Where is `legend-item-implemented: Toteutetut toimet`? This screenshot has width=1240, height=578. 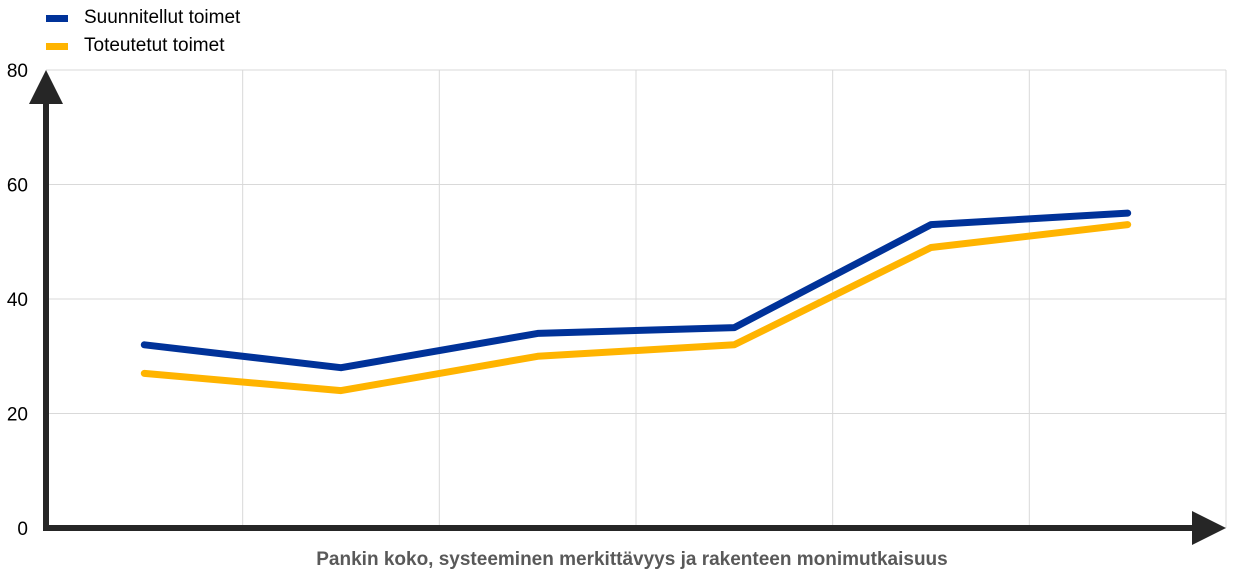
legend-item-implemented: Toteutetut toimet is located at coordinates (143, 46).